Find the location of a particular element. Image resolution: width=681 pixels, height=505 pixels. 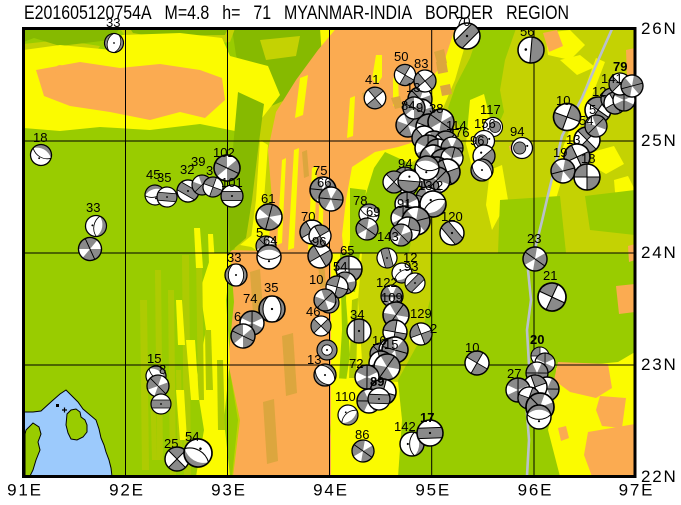

svg-text: 94E is located at coordinates (331, 490).